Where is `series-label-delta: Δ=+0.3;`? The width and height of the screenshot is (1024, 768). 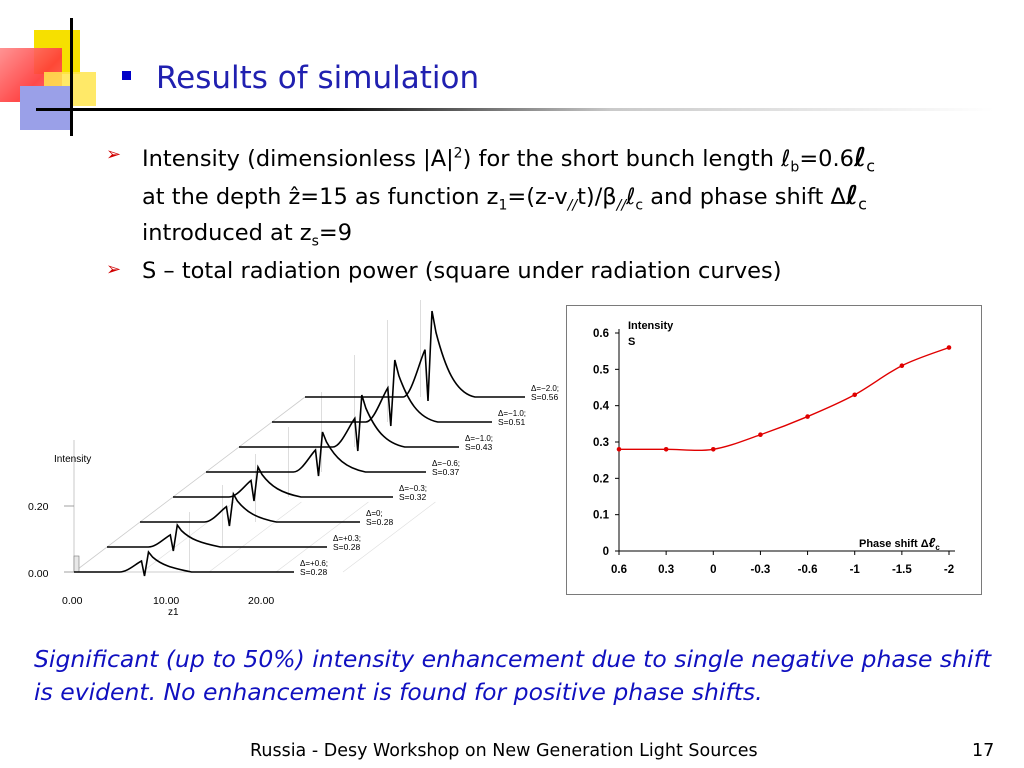 series-label-delta: Δ=+0.3; is located at coordinates (347, 538).